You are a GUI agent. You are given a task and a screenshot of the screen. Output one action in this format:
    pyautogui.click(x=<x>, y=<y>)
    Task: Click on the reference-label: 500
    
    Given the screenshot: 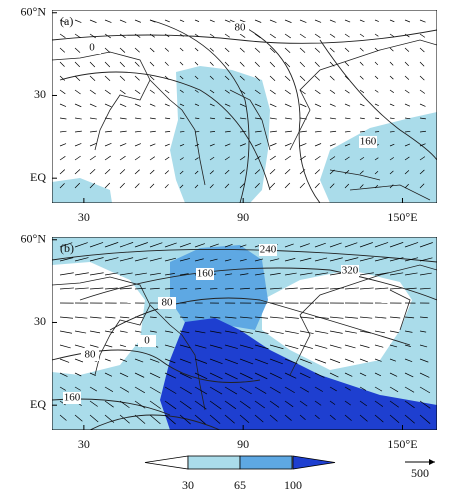 What is the action you would take?
    pyautogui.click(x=420, y=473)
    